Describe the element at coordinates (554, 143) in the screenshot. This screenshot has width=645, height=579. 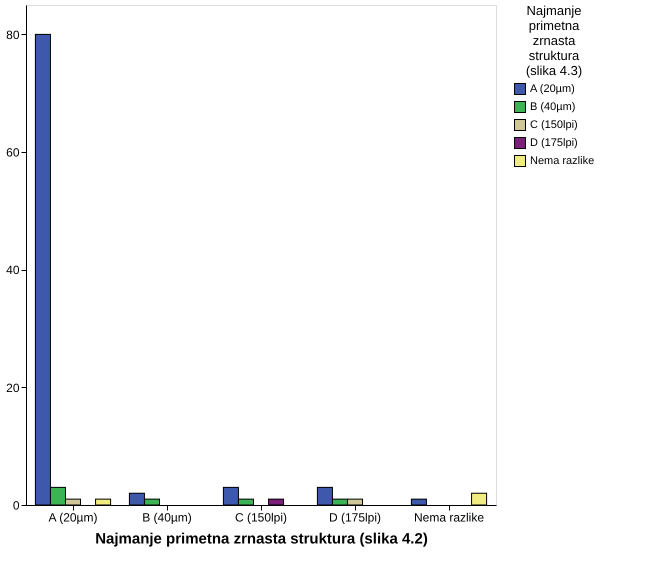
I see `legend-label: D (175lpi)` at that location.